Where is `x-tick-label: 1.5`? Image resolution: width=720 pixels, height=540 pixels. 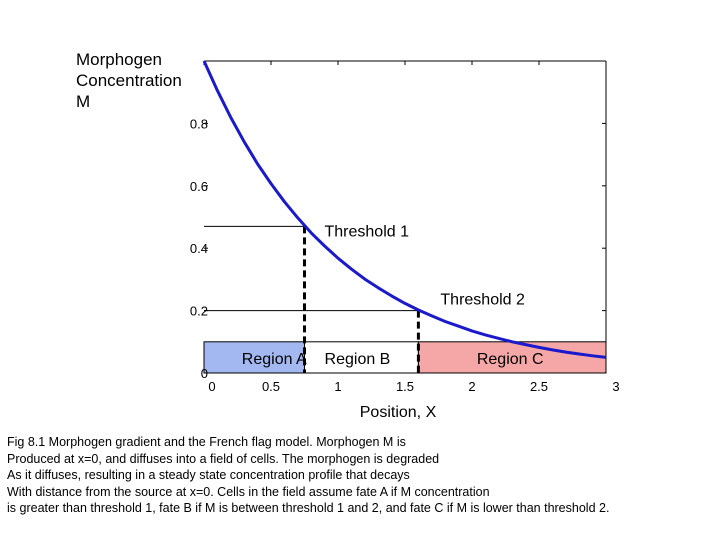 x-tick-label: 1.5 is located at coordinates (405, 386).